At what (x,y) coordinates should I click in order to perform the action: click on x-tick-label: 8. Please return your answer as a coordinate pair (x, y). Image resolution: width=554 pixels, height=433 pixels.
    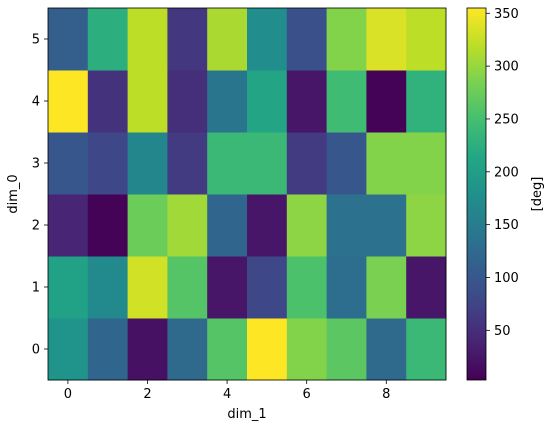
    Looking at the image, I should click on (386, 394).